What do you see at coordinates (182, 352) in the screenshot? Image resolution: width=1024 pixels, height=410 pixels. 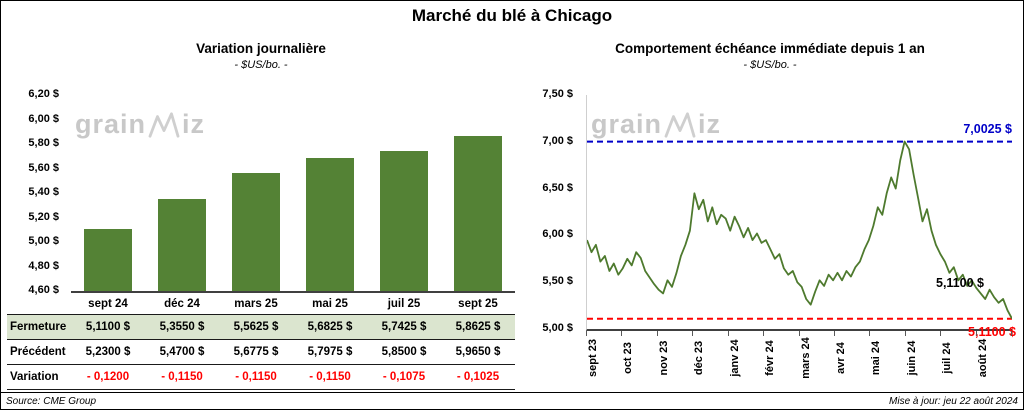 I see `value-cell: 5,4700 $` at bounding box center [182, 352].